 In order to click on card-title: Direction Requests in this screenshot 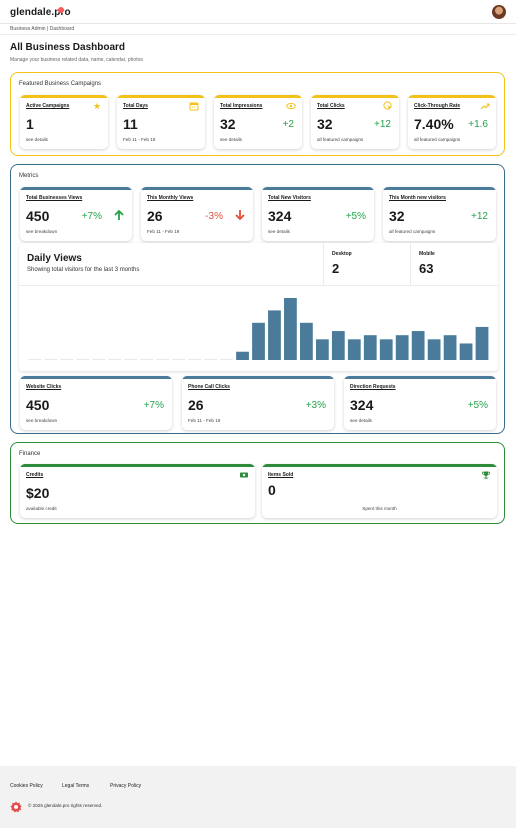, I will do `click(373, 387)`.